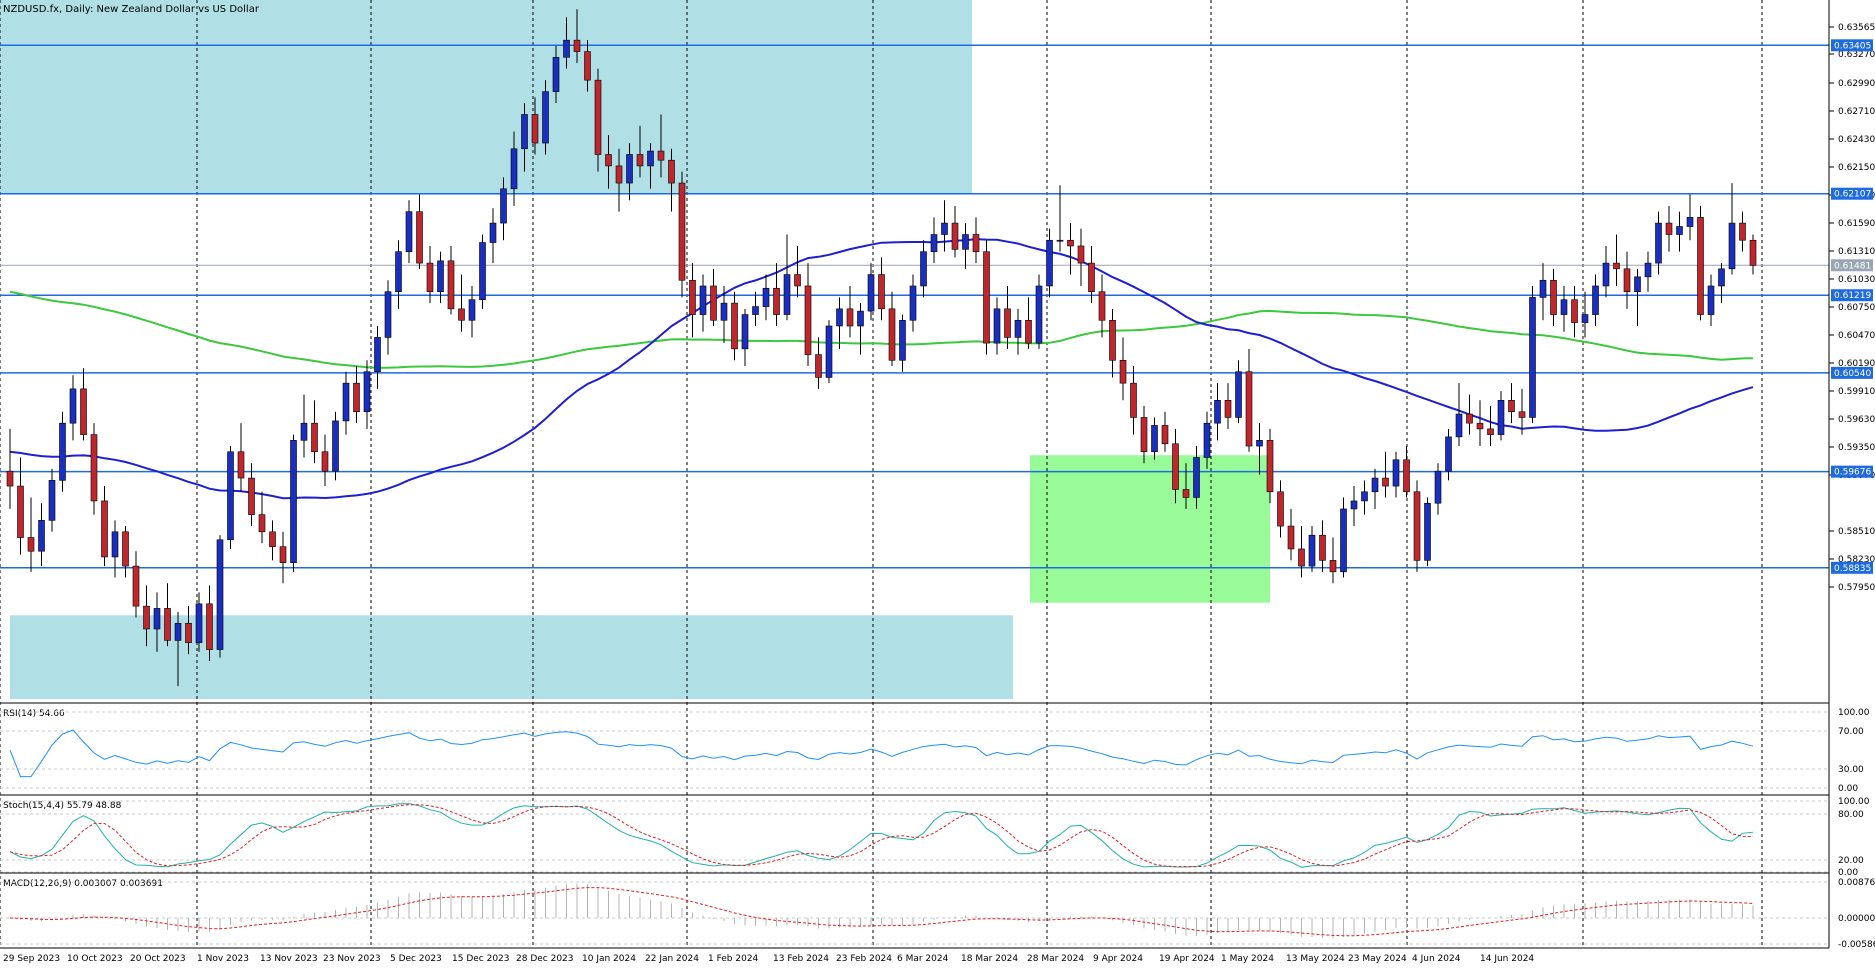  What do you see at coordinates (34, 714) in the screenshot?
I see `rsi-label: RSI(14) 54.66` at bounding box center [34, 714].